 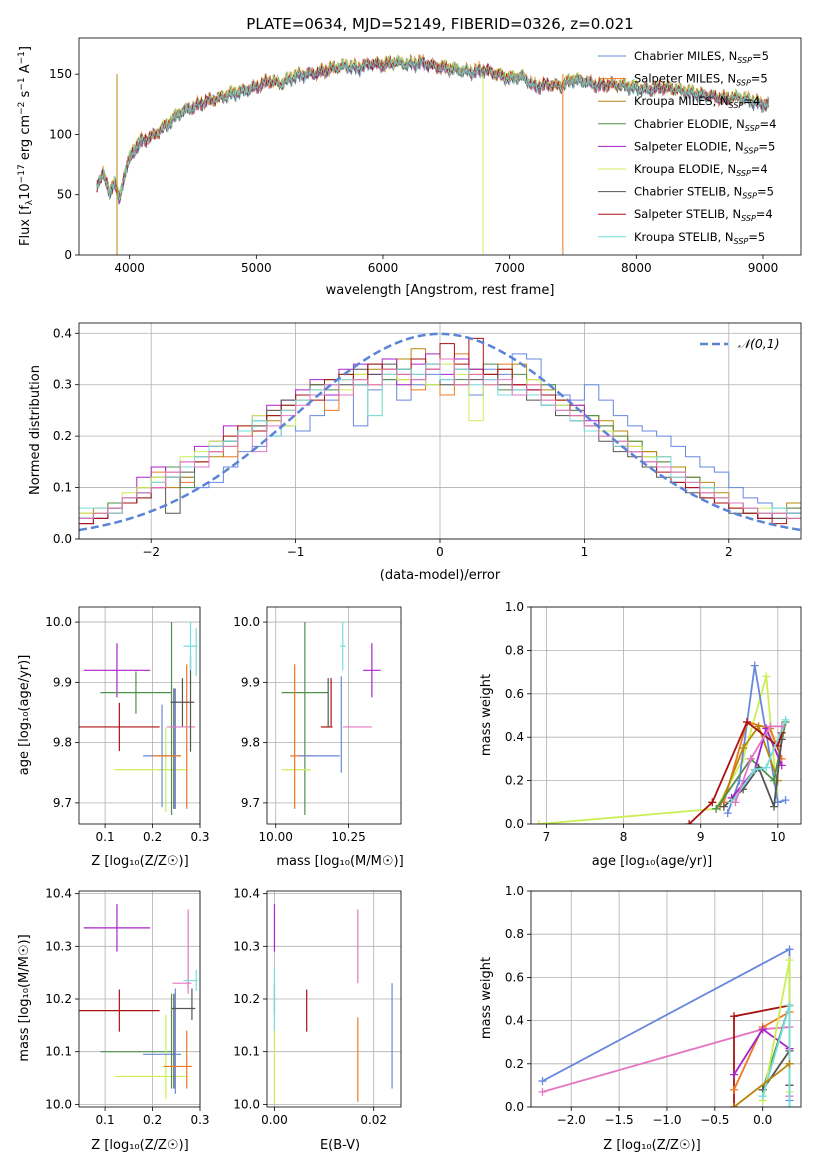 I want to click on x-tick-label: −1.5, so click(x=619, y=1120).